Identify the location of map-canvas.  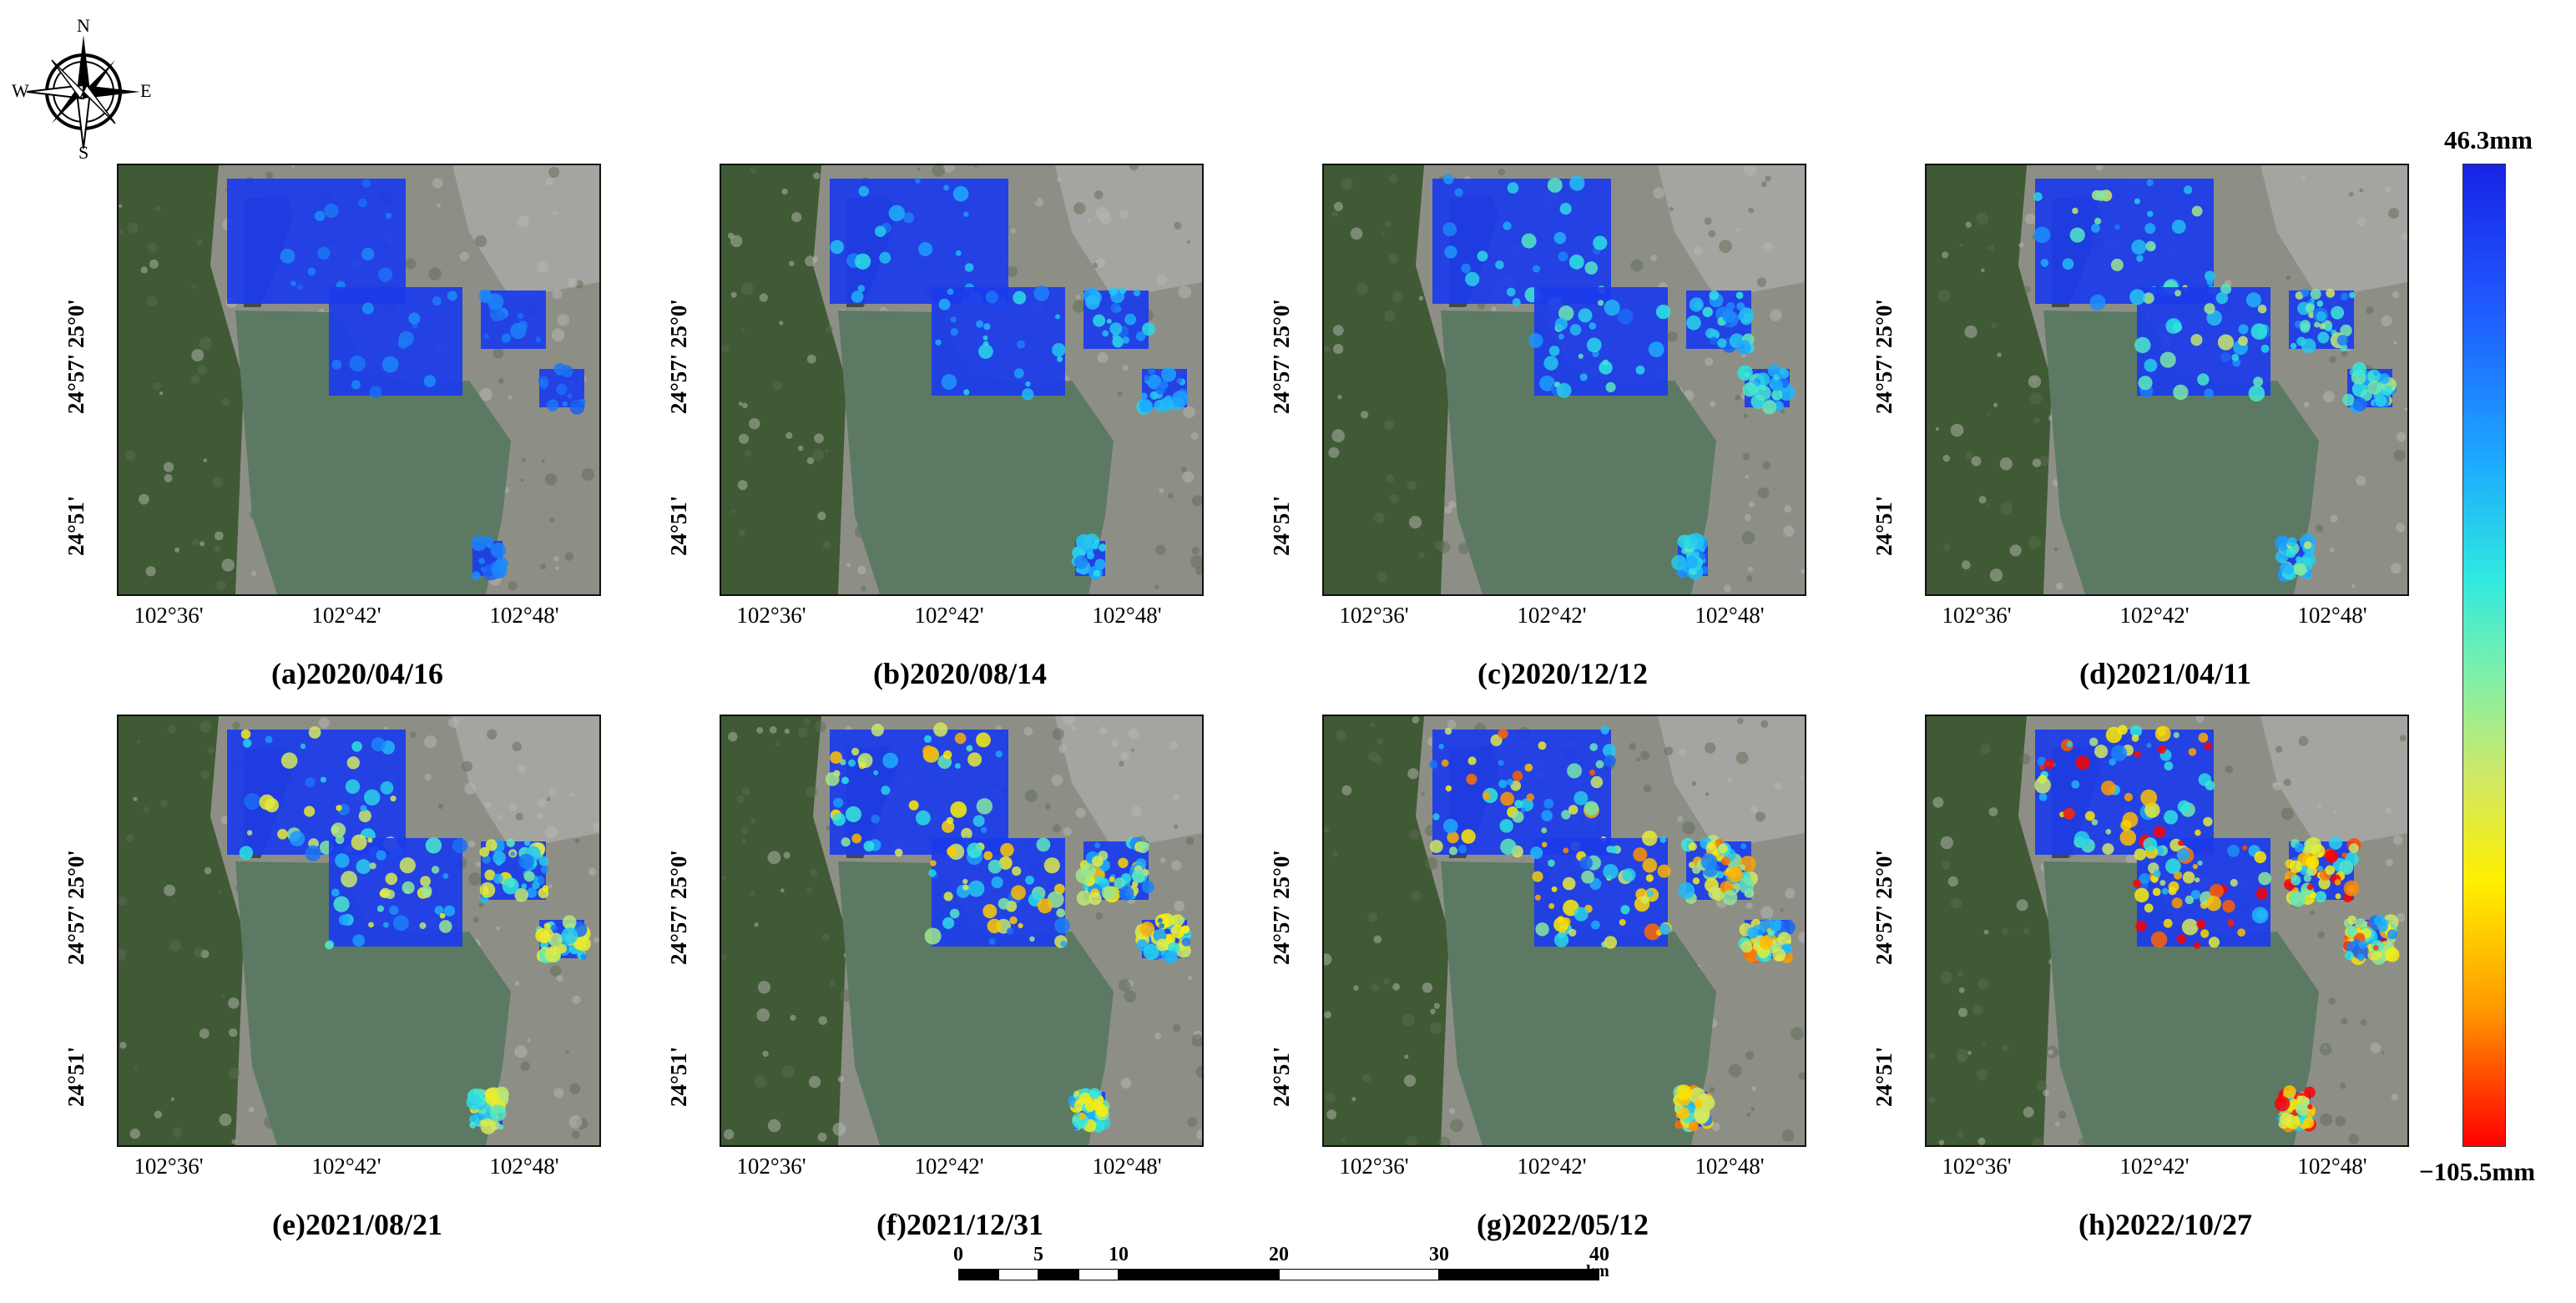
(2167, 379).